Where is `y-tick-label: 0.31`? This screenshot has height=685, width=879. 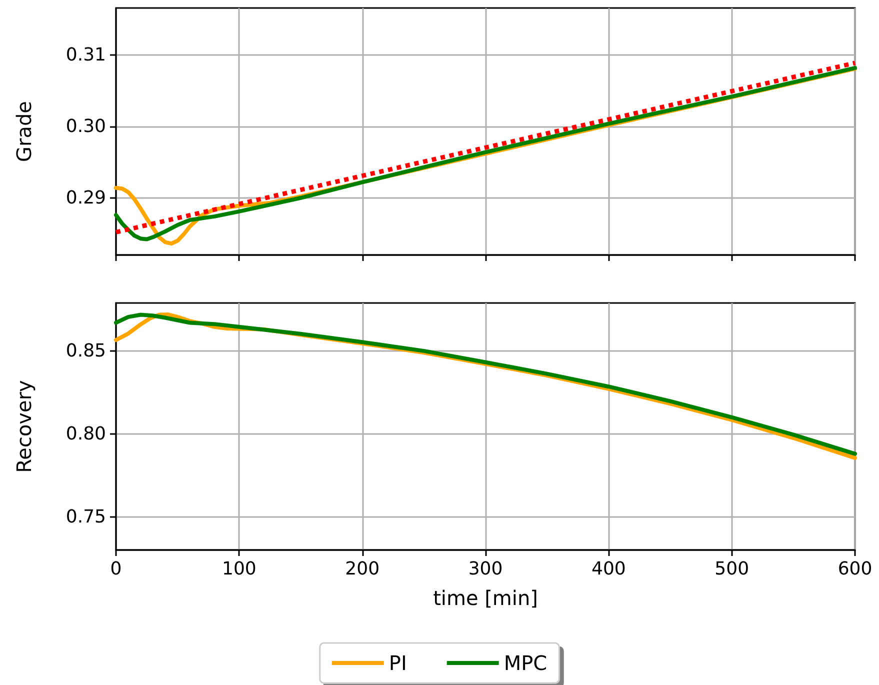
y-tick-label: 0.31 is located at coordinates (86, 55).